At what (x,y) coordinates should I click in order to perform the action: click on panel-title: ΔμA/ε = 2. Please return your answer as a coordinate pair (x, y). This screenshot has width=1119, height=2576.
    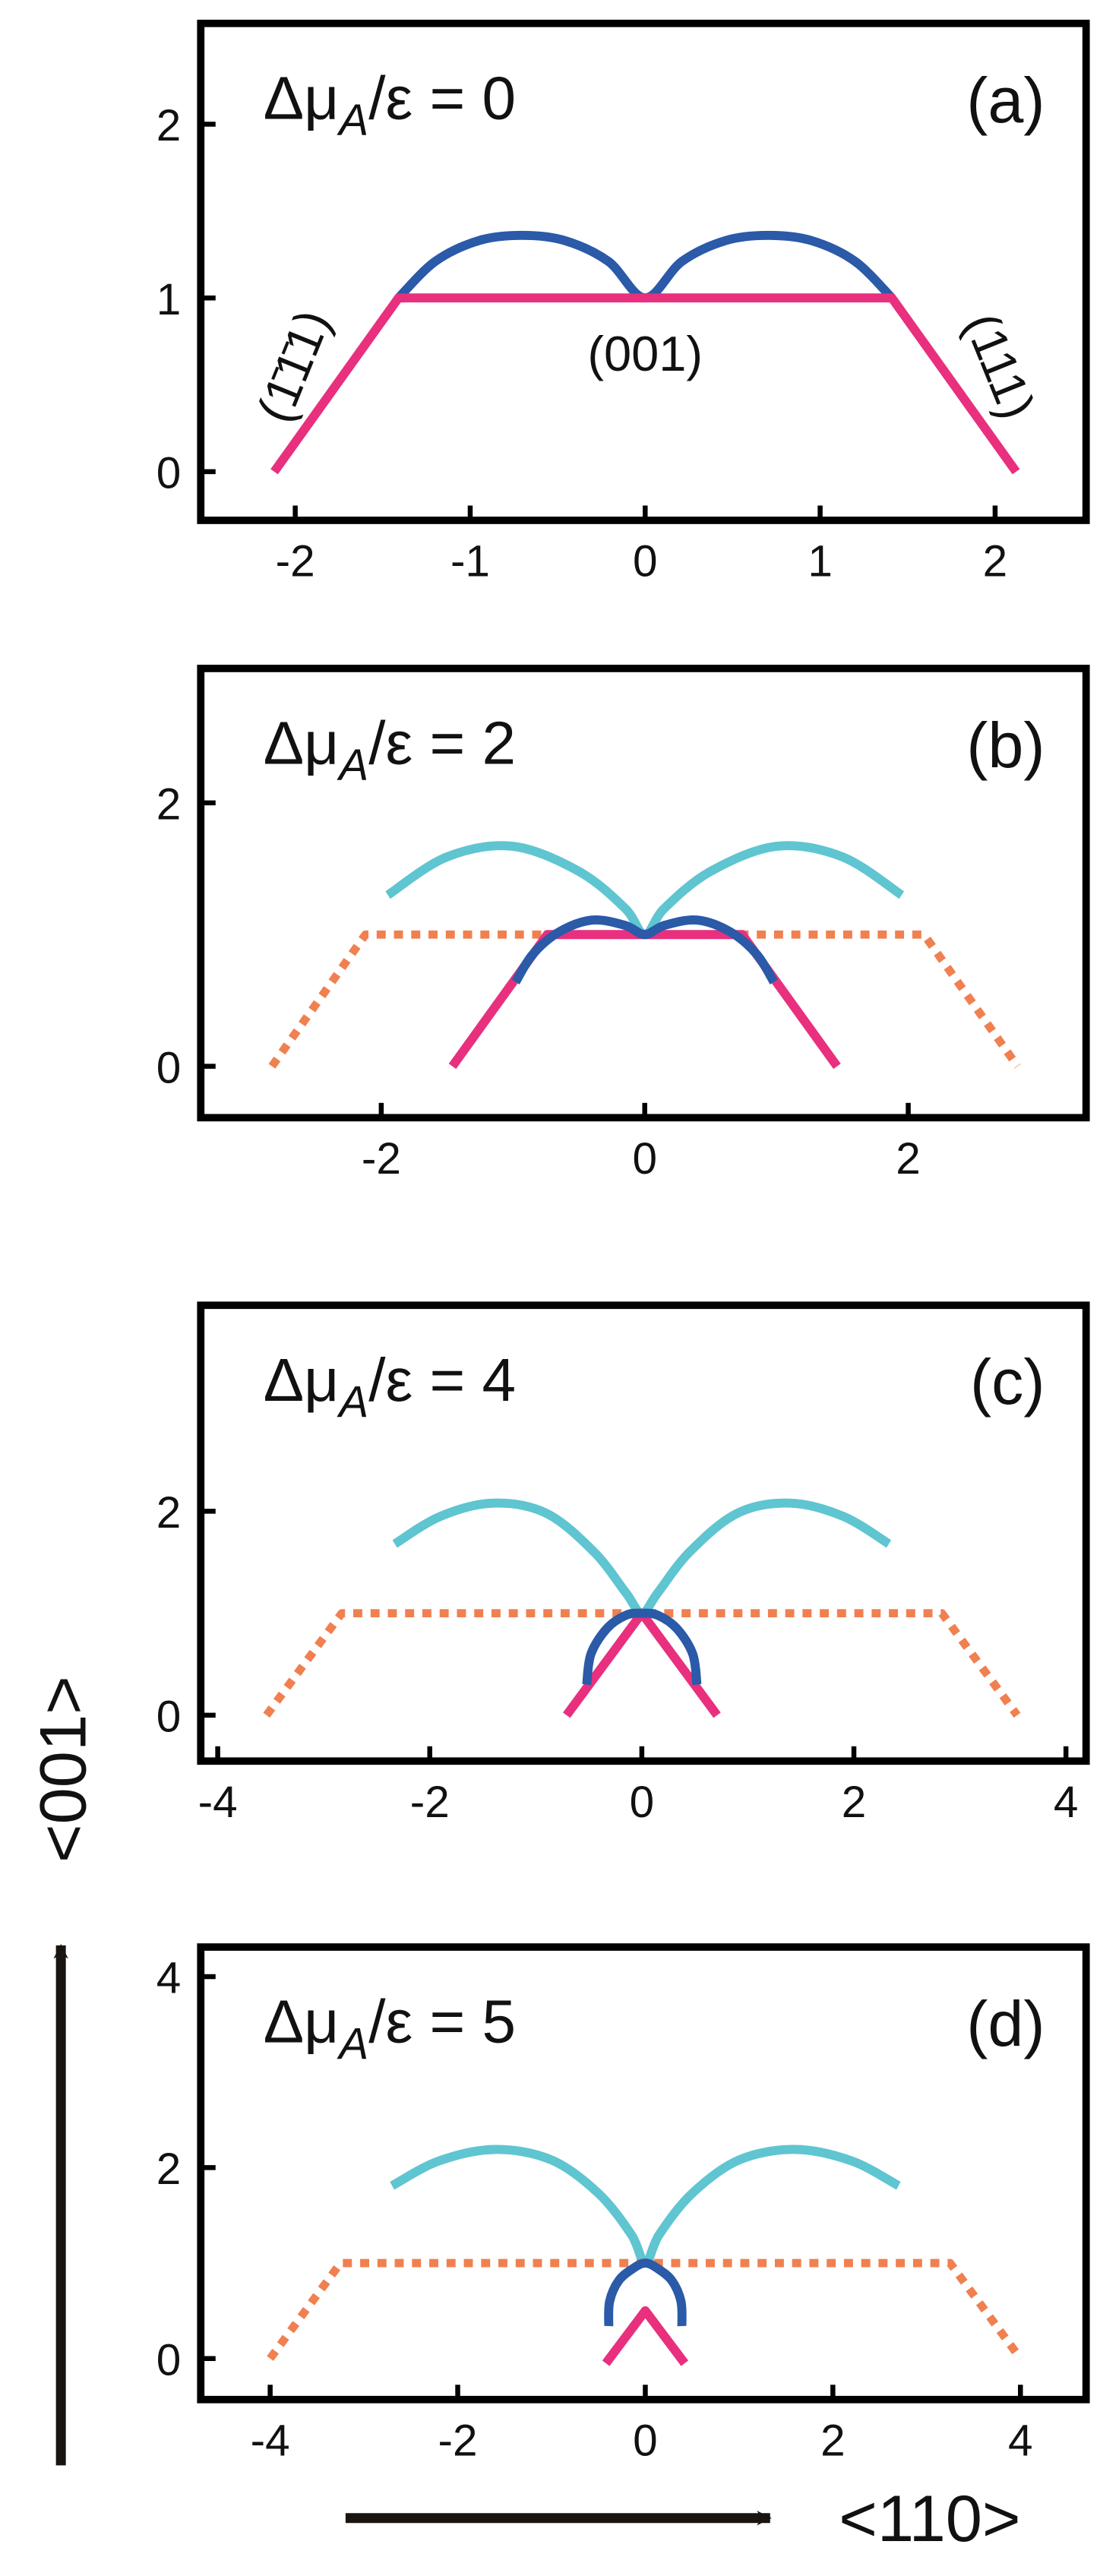
    Looking at the image, I should click on (390, 750).